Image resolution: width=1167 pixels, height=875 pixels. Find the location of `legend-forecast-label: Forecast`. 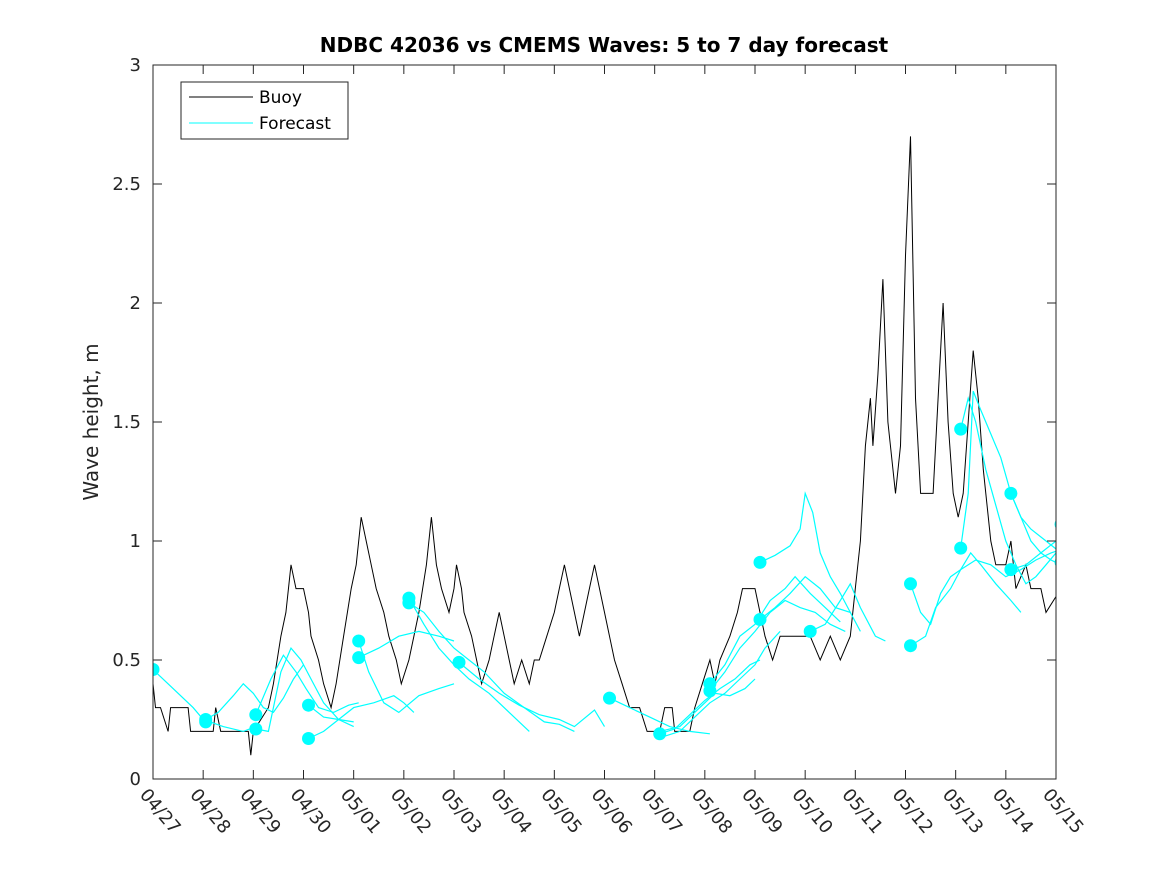

legend-forecast-label: Forecast is located at coordinates (295, 124).